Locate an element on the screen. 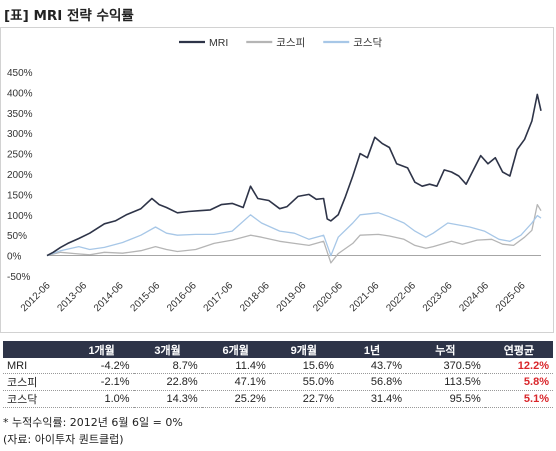 The width and height of the screenshot is (556, 451). figure-title: [표] MRI 전략 수익률 is located at coordinates (69, 16).